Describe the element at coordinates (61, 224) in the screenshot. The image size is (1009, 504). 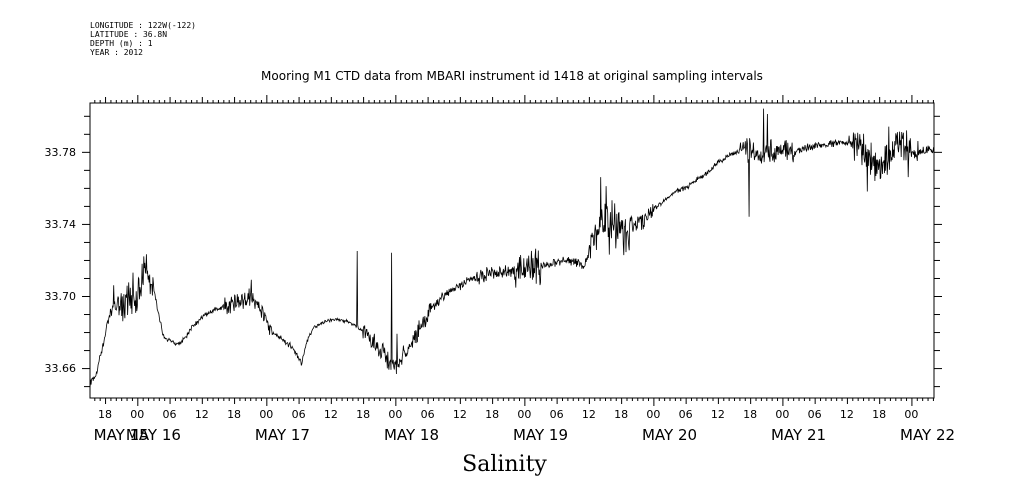
I see `y-tick-label: 33.74` at that location.